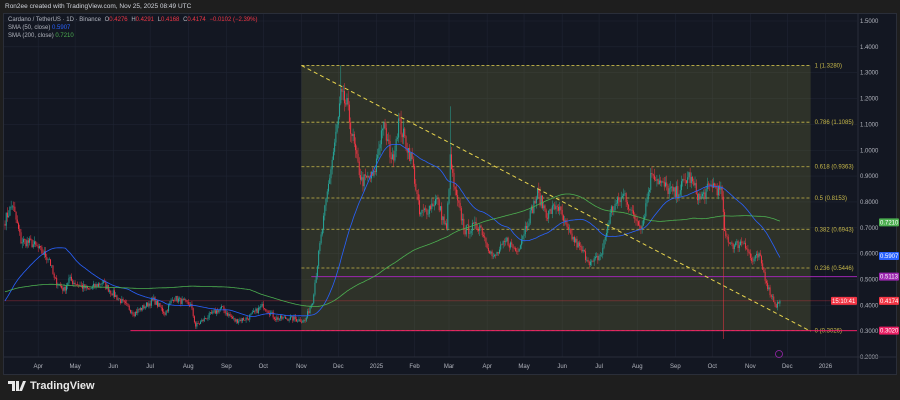 The height and width of the screenshot is (400, 900). I want to click on realtime-icon, so click(779, 354).